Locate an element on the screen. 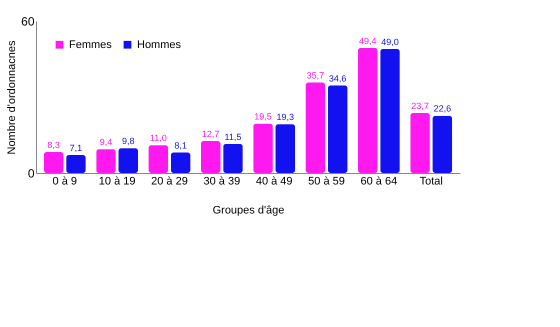 Image resolution: width=560 pixels, height=327 pixels. data-label: 34,6 is located at coordinates (337, 78).